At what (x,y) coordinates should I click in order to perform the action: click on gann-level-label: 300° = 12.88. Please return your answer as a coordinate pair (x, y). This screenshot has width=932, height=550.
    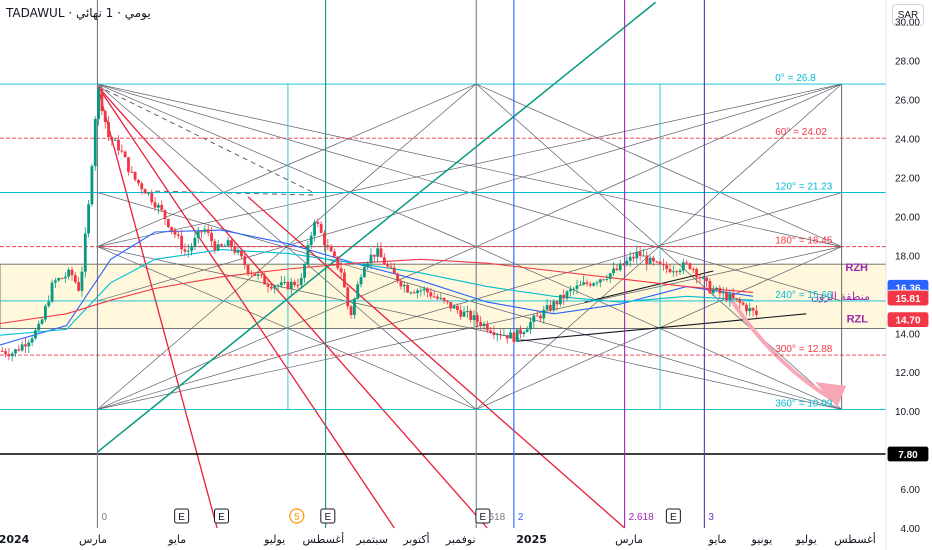
    Looking at the image, I should click on (804, 349).